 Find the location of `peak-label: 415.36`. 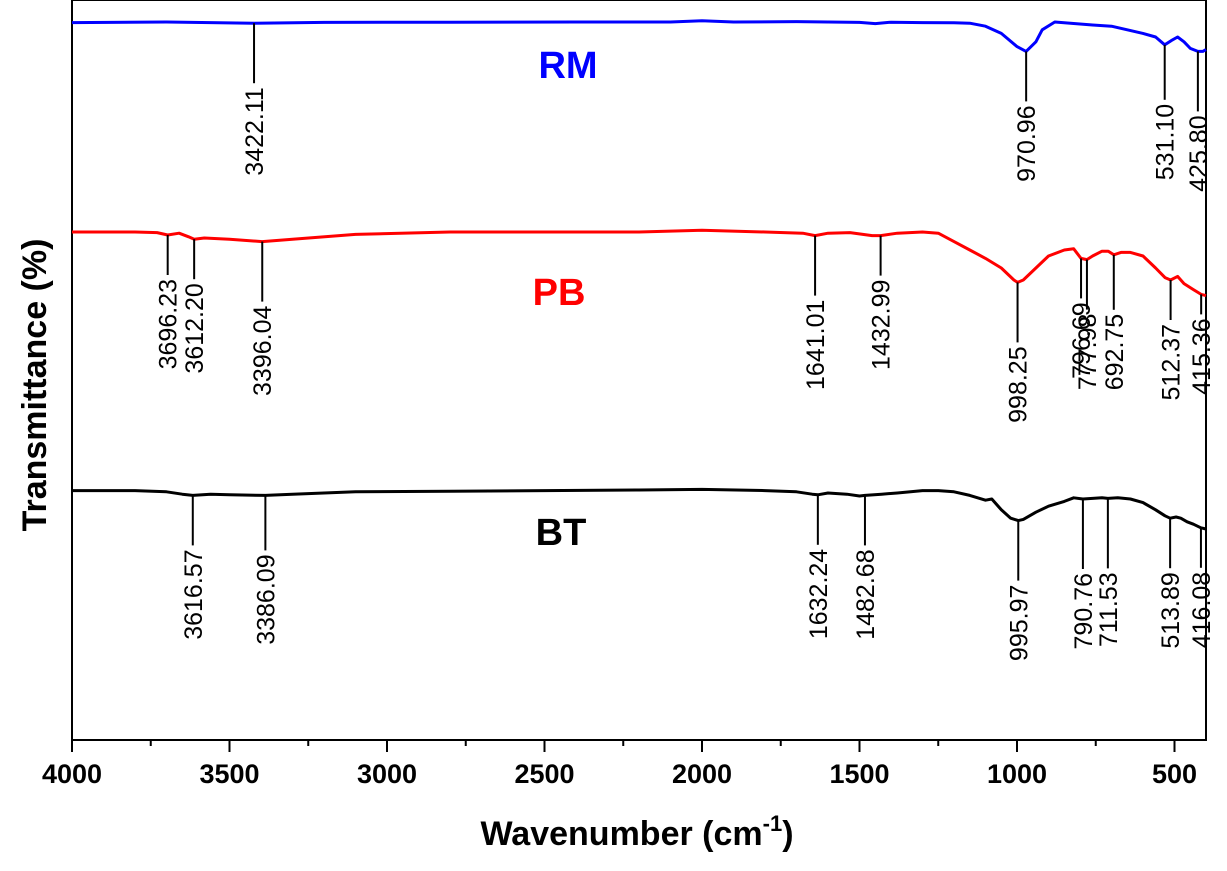

peak-label: 415.36 is located at coordinates (1202, 356).